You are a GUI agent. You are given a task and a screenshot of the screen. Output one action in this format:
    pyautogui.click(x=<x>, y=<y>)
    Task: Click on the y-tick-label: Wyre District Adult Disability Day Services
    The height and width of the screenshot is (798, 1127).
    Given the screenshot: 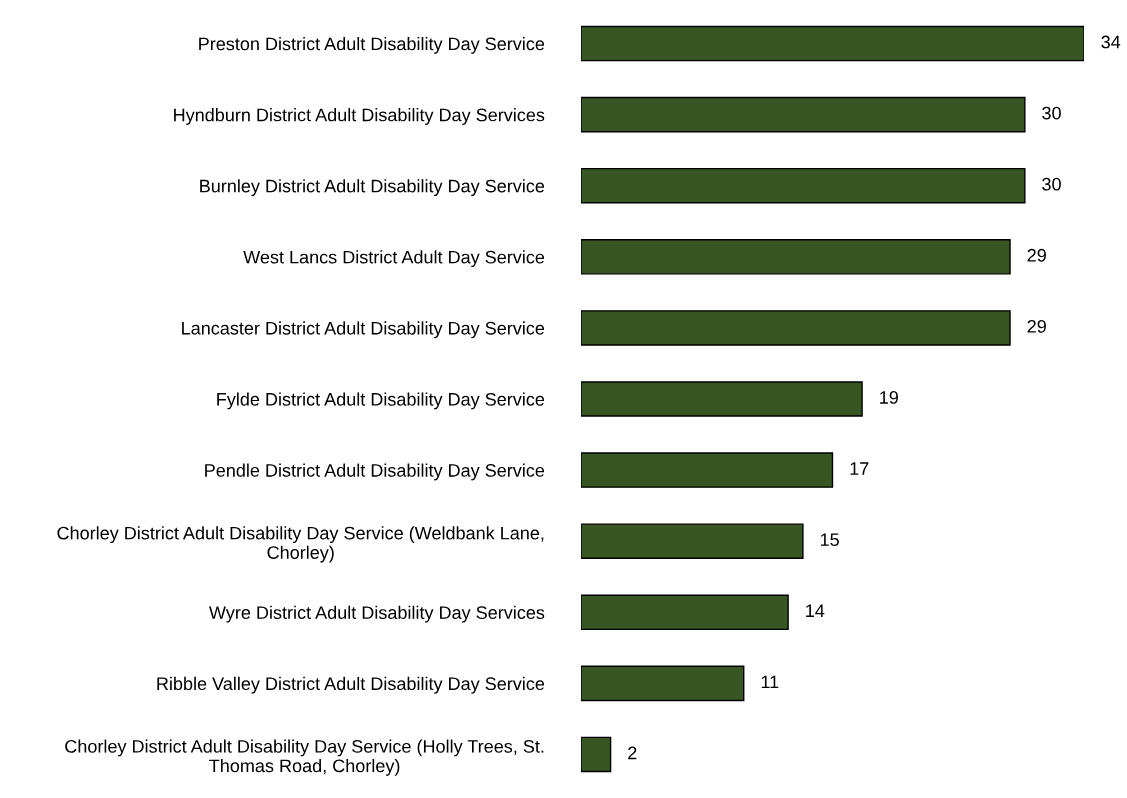 What is the action you would take?
    pyautogui.click(x=377, y=614)
    